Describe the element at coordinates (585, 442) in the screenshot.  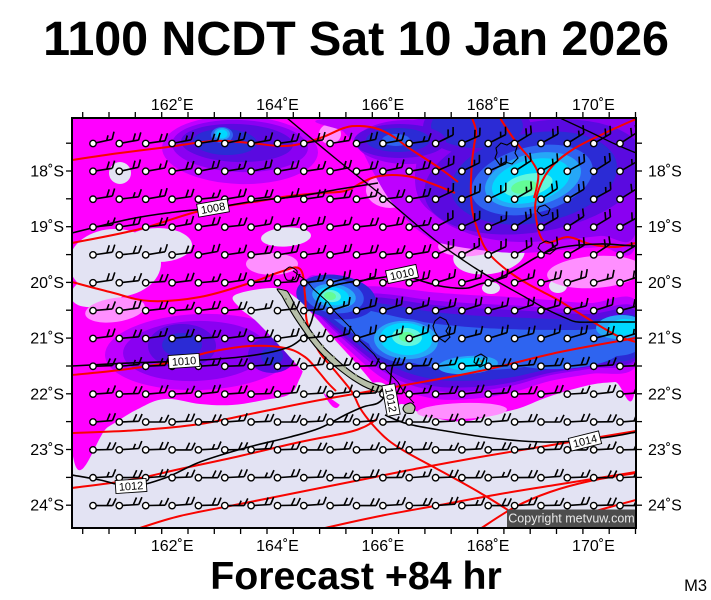
I see `svg-text: 1014` at that location.